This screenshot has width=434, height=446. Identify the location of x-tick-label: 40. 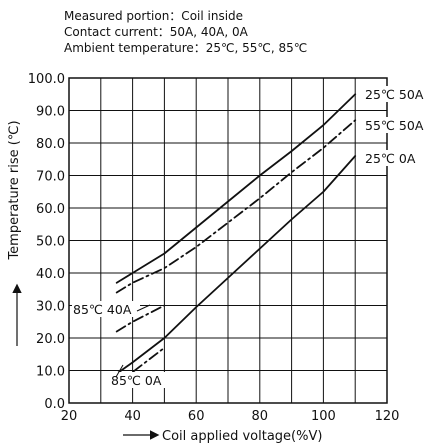
(132, 416).